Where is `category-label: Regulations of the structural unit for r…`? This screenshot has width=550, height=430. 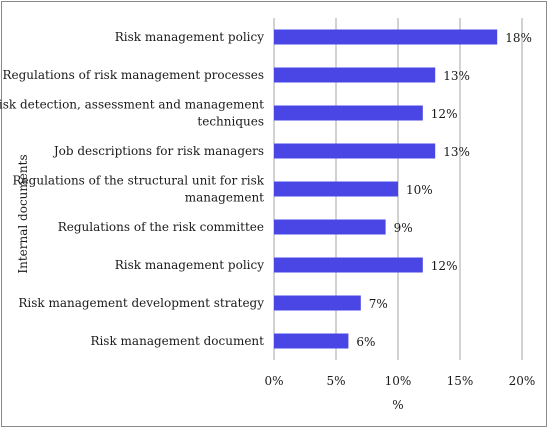 category-label: Regulations of the structural unit for r… is located at coordinates (139, 189).